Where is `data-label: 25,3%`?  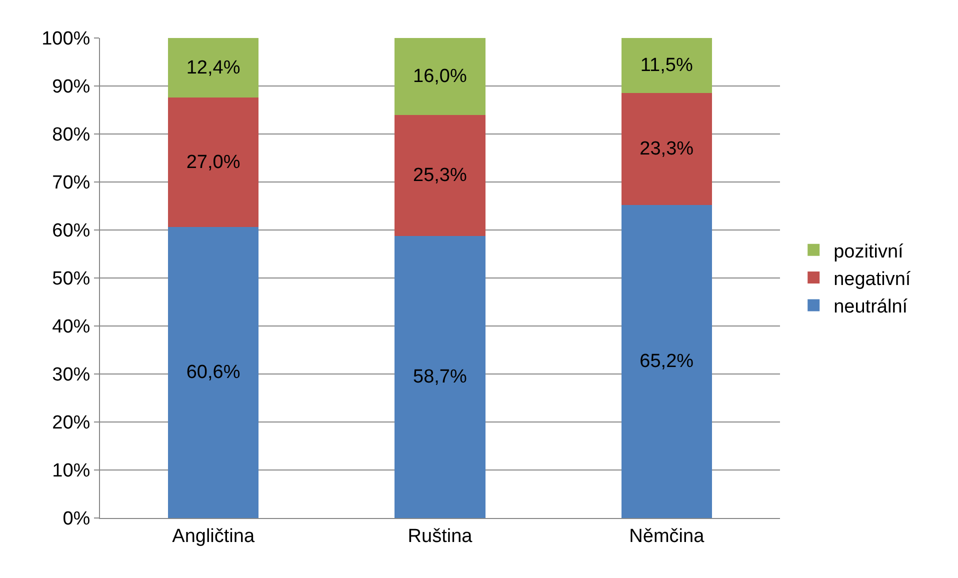
data-label: 25,3% is located at coordinates (440, 175).